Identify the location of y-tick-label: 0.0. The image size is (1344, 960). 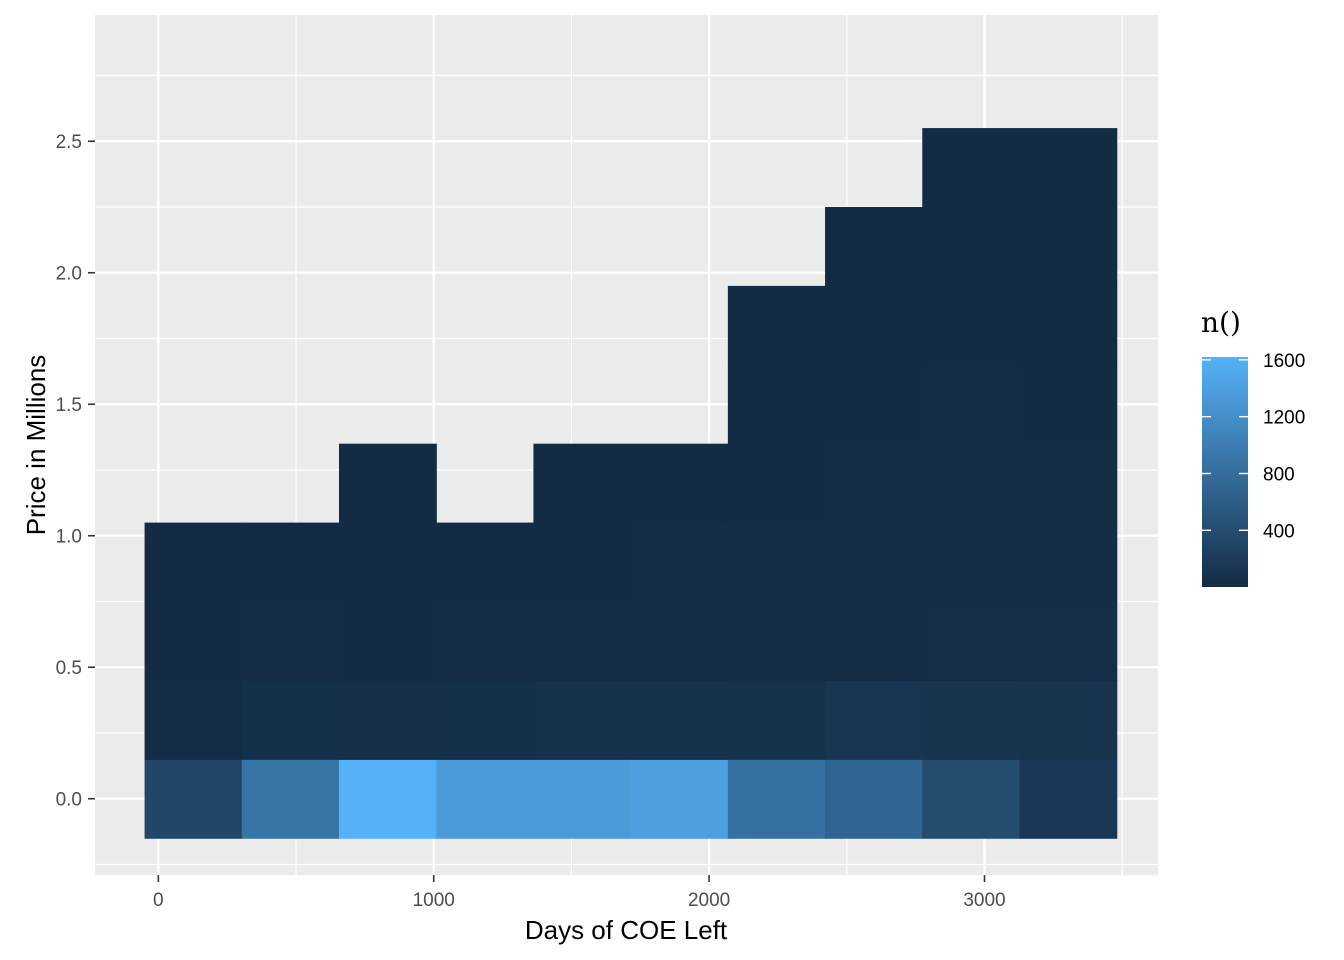
(69, 800).